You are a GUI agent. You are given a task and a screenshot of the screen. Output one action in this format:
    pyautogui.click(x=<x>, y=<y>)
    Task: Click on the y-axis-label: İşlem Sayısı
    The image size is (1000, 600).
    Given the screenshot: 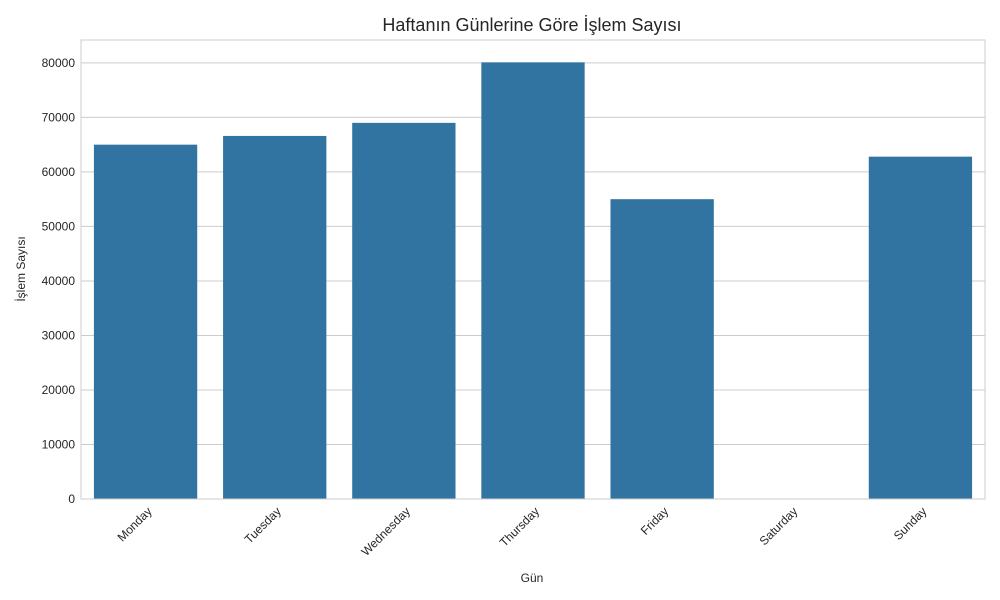 What is the action you would take?
    pyautogui.click(x=21, y=268)
    